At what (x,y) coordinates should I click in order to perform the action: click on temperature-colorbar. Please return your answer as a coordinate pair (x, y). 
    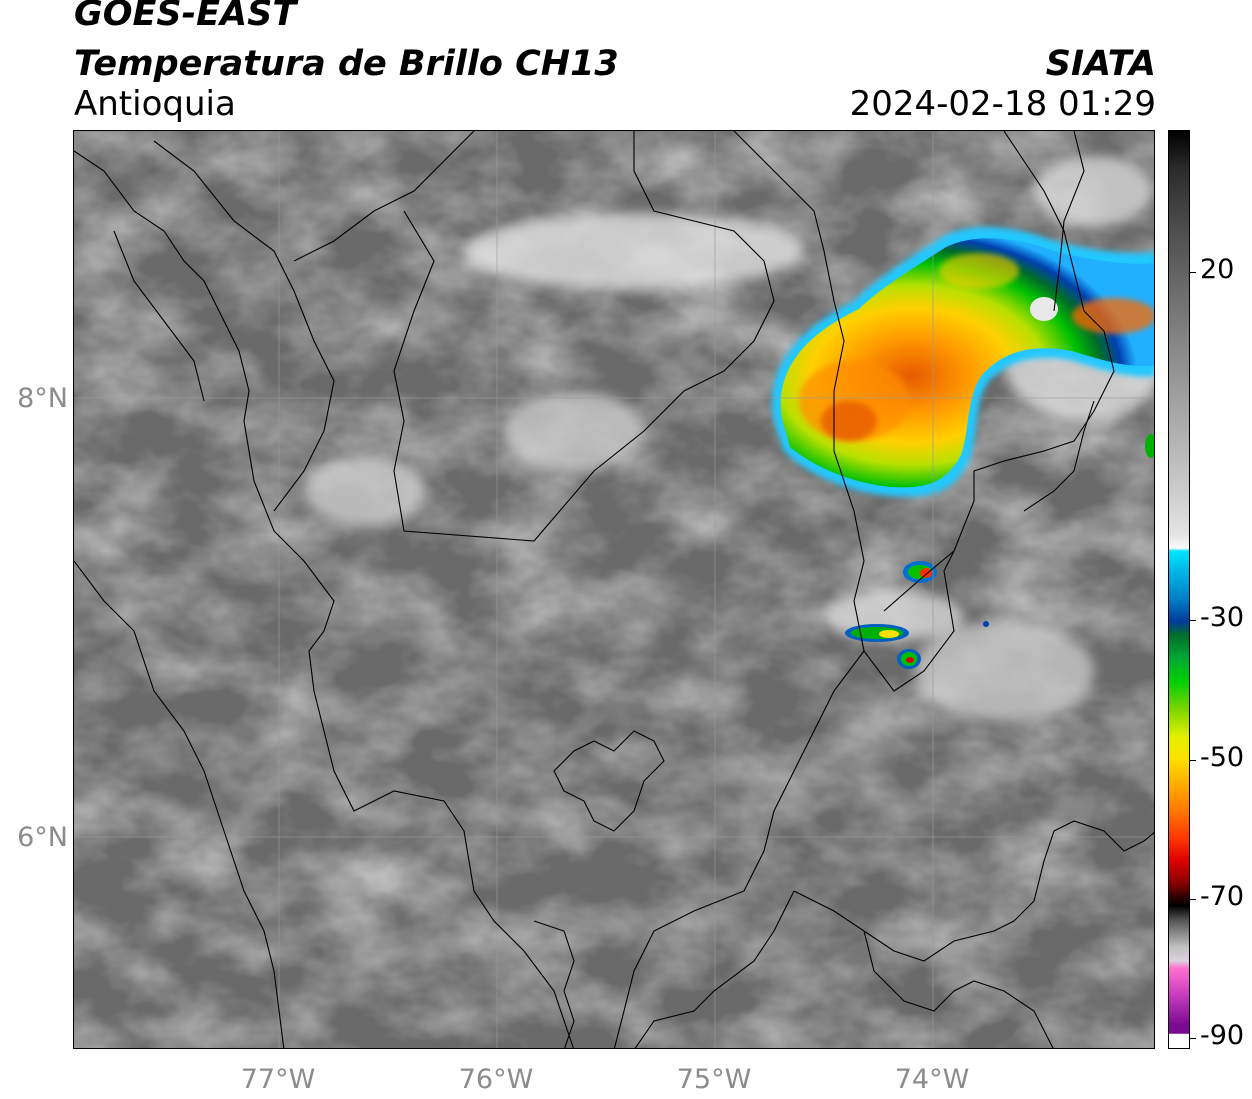
    Looking at the image, I should click on (1179, 589).